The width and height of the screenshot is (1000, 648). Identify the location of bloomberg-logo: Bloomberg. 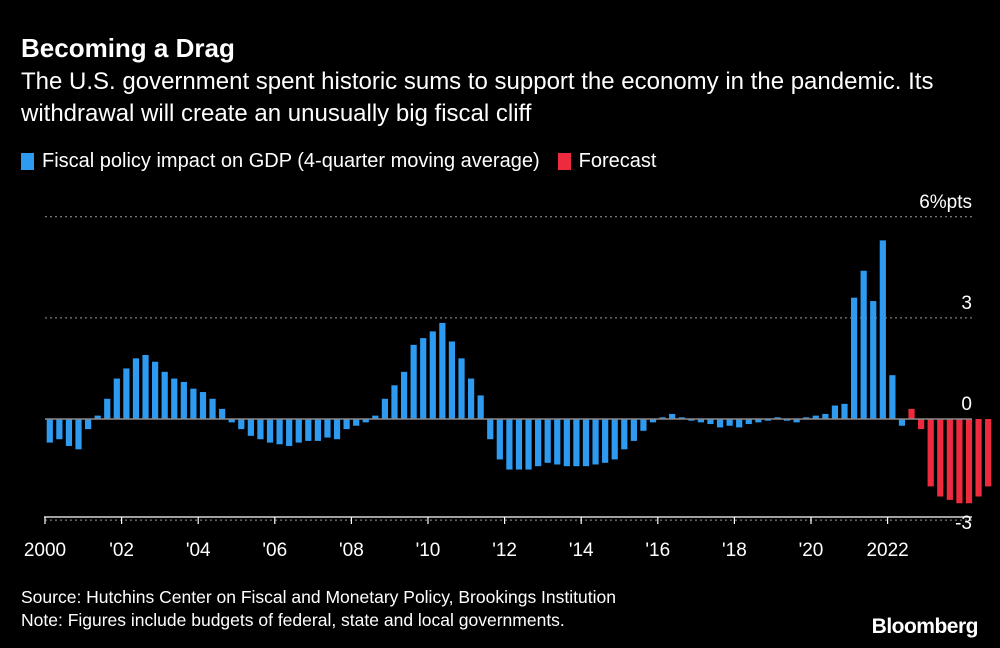
(925, 626).